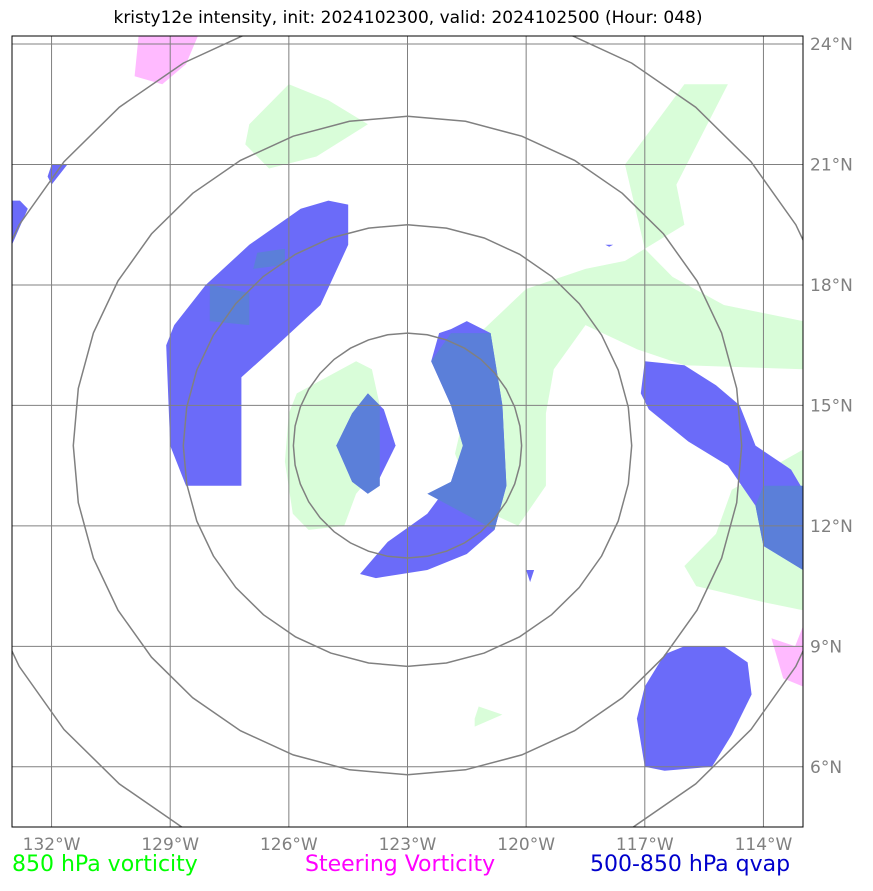 This screenshot has width=873, height=891. Describe the element at coordinates (826, 768) in the screenshot. I see `y-tick-label-0: 6°N` at that location.